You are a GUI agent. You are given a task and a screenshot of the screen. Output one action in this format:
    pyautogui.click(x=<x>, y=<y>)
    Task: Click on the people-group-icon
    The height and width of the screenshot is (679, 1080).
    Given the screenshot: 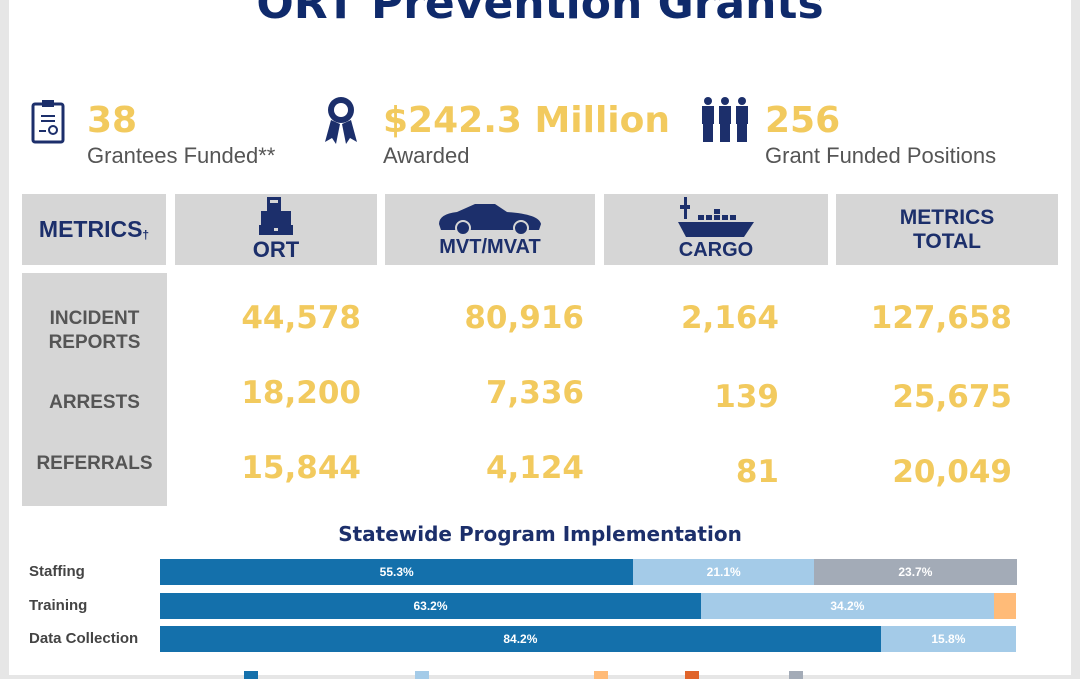 What is the action you would take?
    pyautogui.click(x=725, y=119)
    